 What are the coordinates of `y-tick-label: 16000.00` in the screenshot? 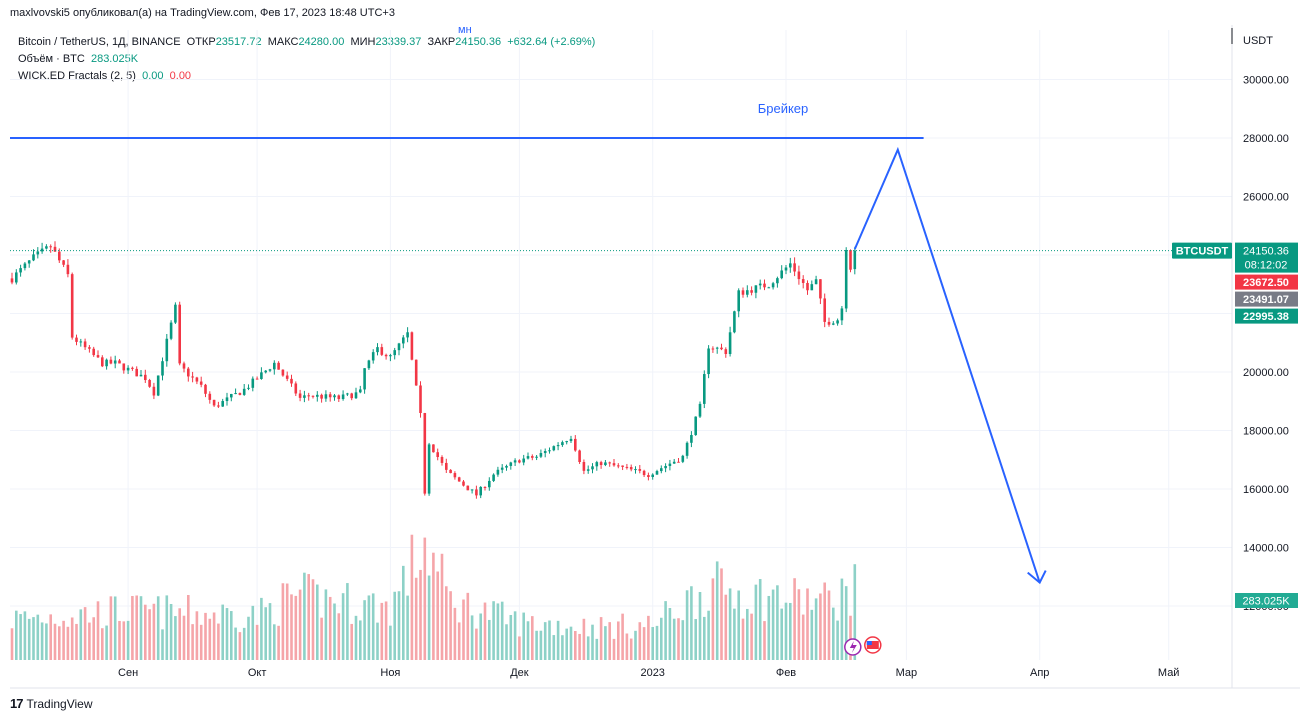 It's located at (1266, 490).